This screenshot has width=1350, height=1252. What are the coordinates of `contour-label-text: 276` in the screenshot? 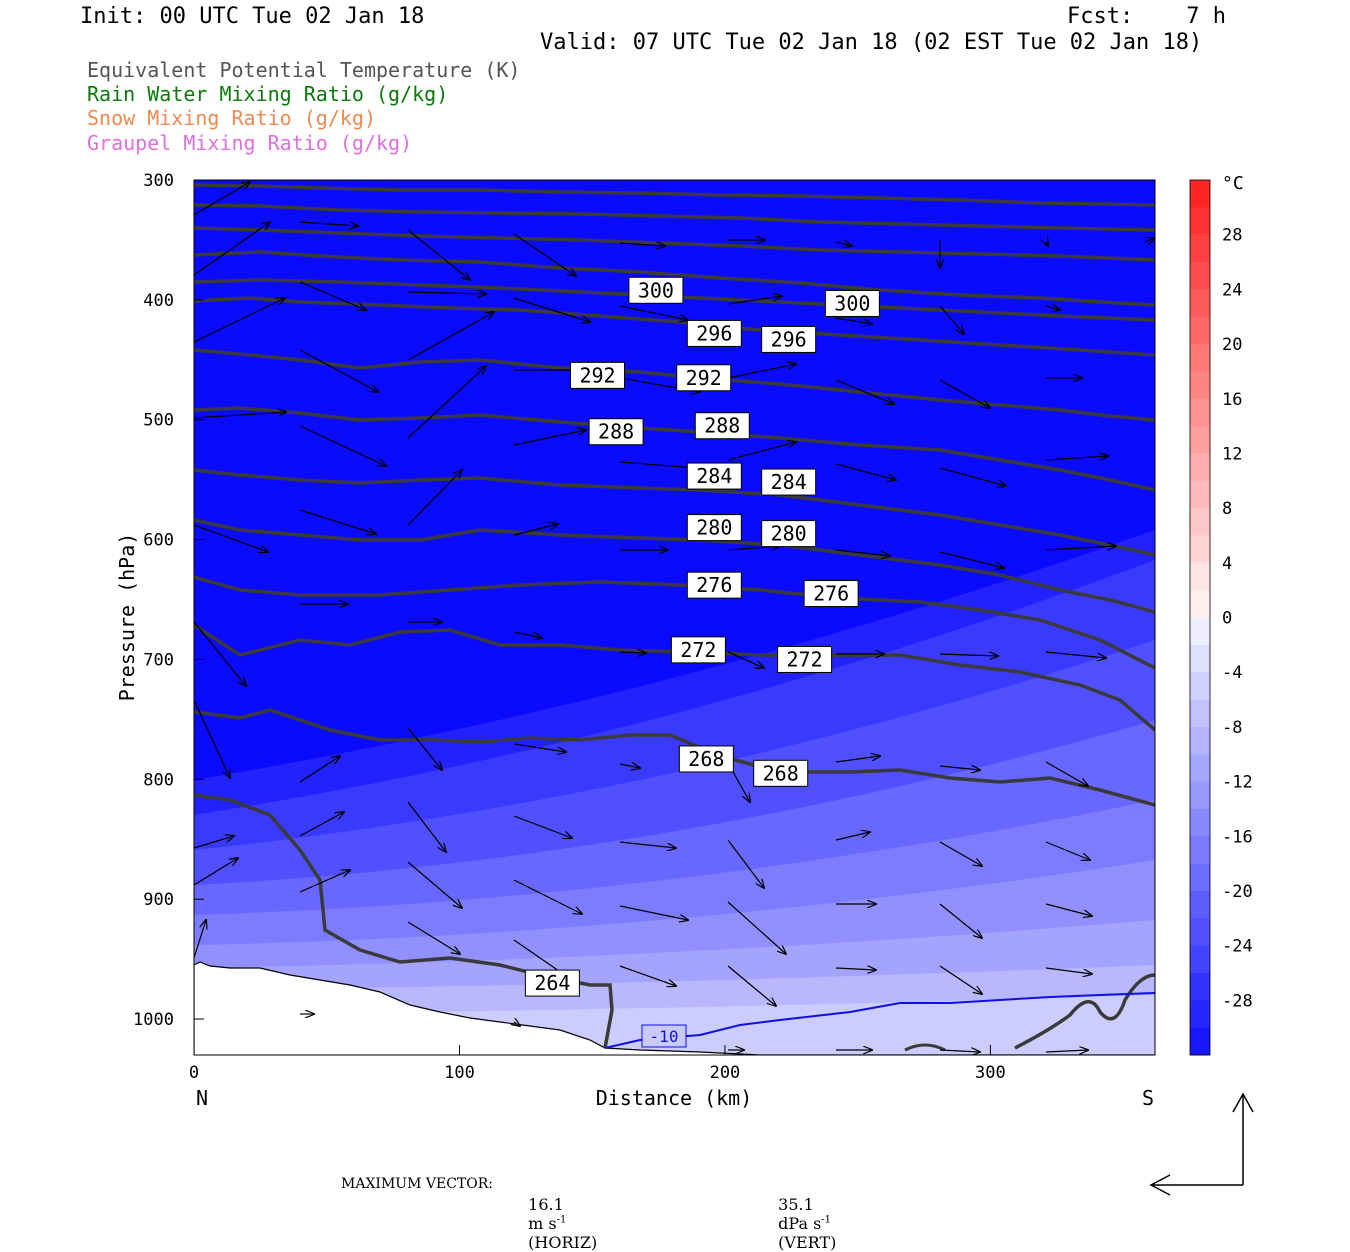 It's located at (831, 594).